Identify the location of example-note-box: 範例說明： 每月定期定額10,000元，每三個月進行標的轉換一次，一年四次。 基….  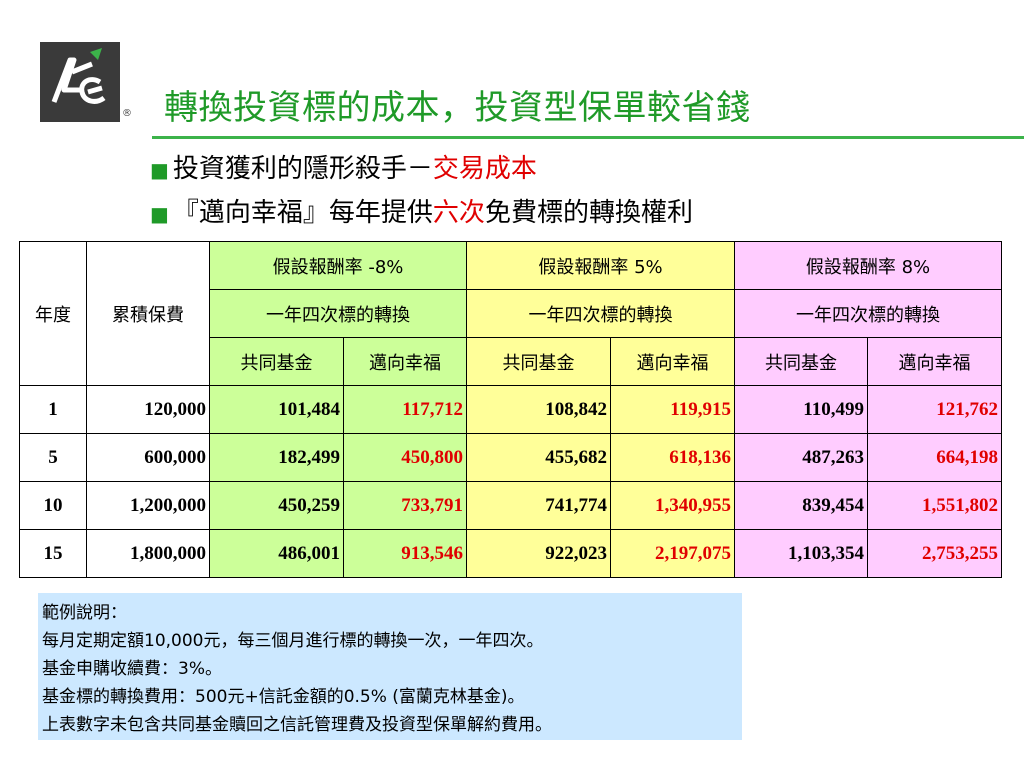
(390, 666).